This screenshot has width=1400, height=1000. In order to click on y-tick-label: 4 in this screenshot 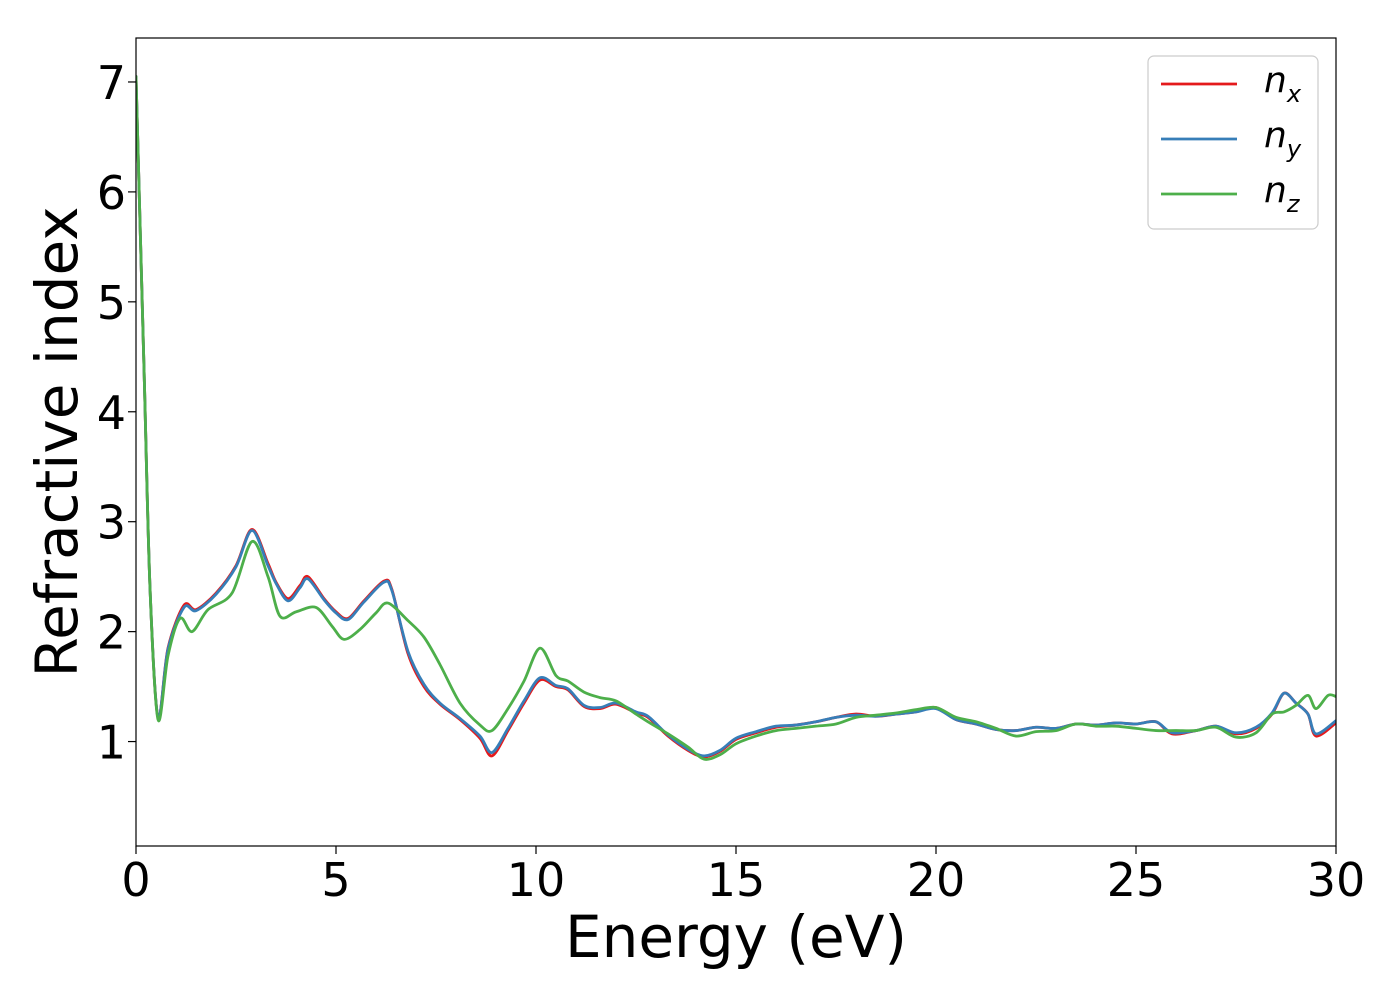, I will do `click(111, 413)`.